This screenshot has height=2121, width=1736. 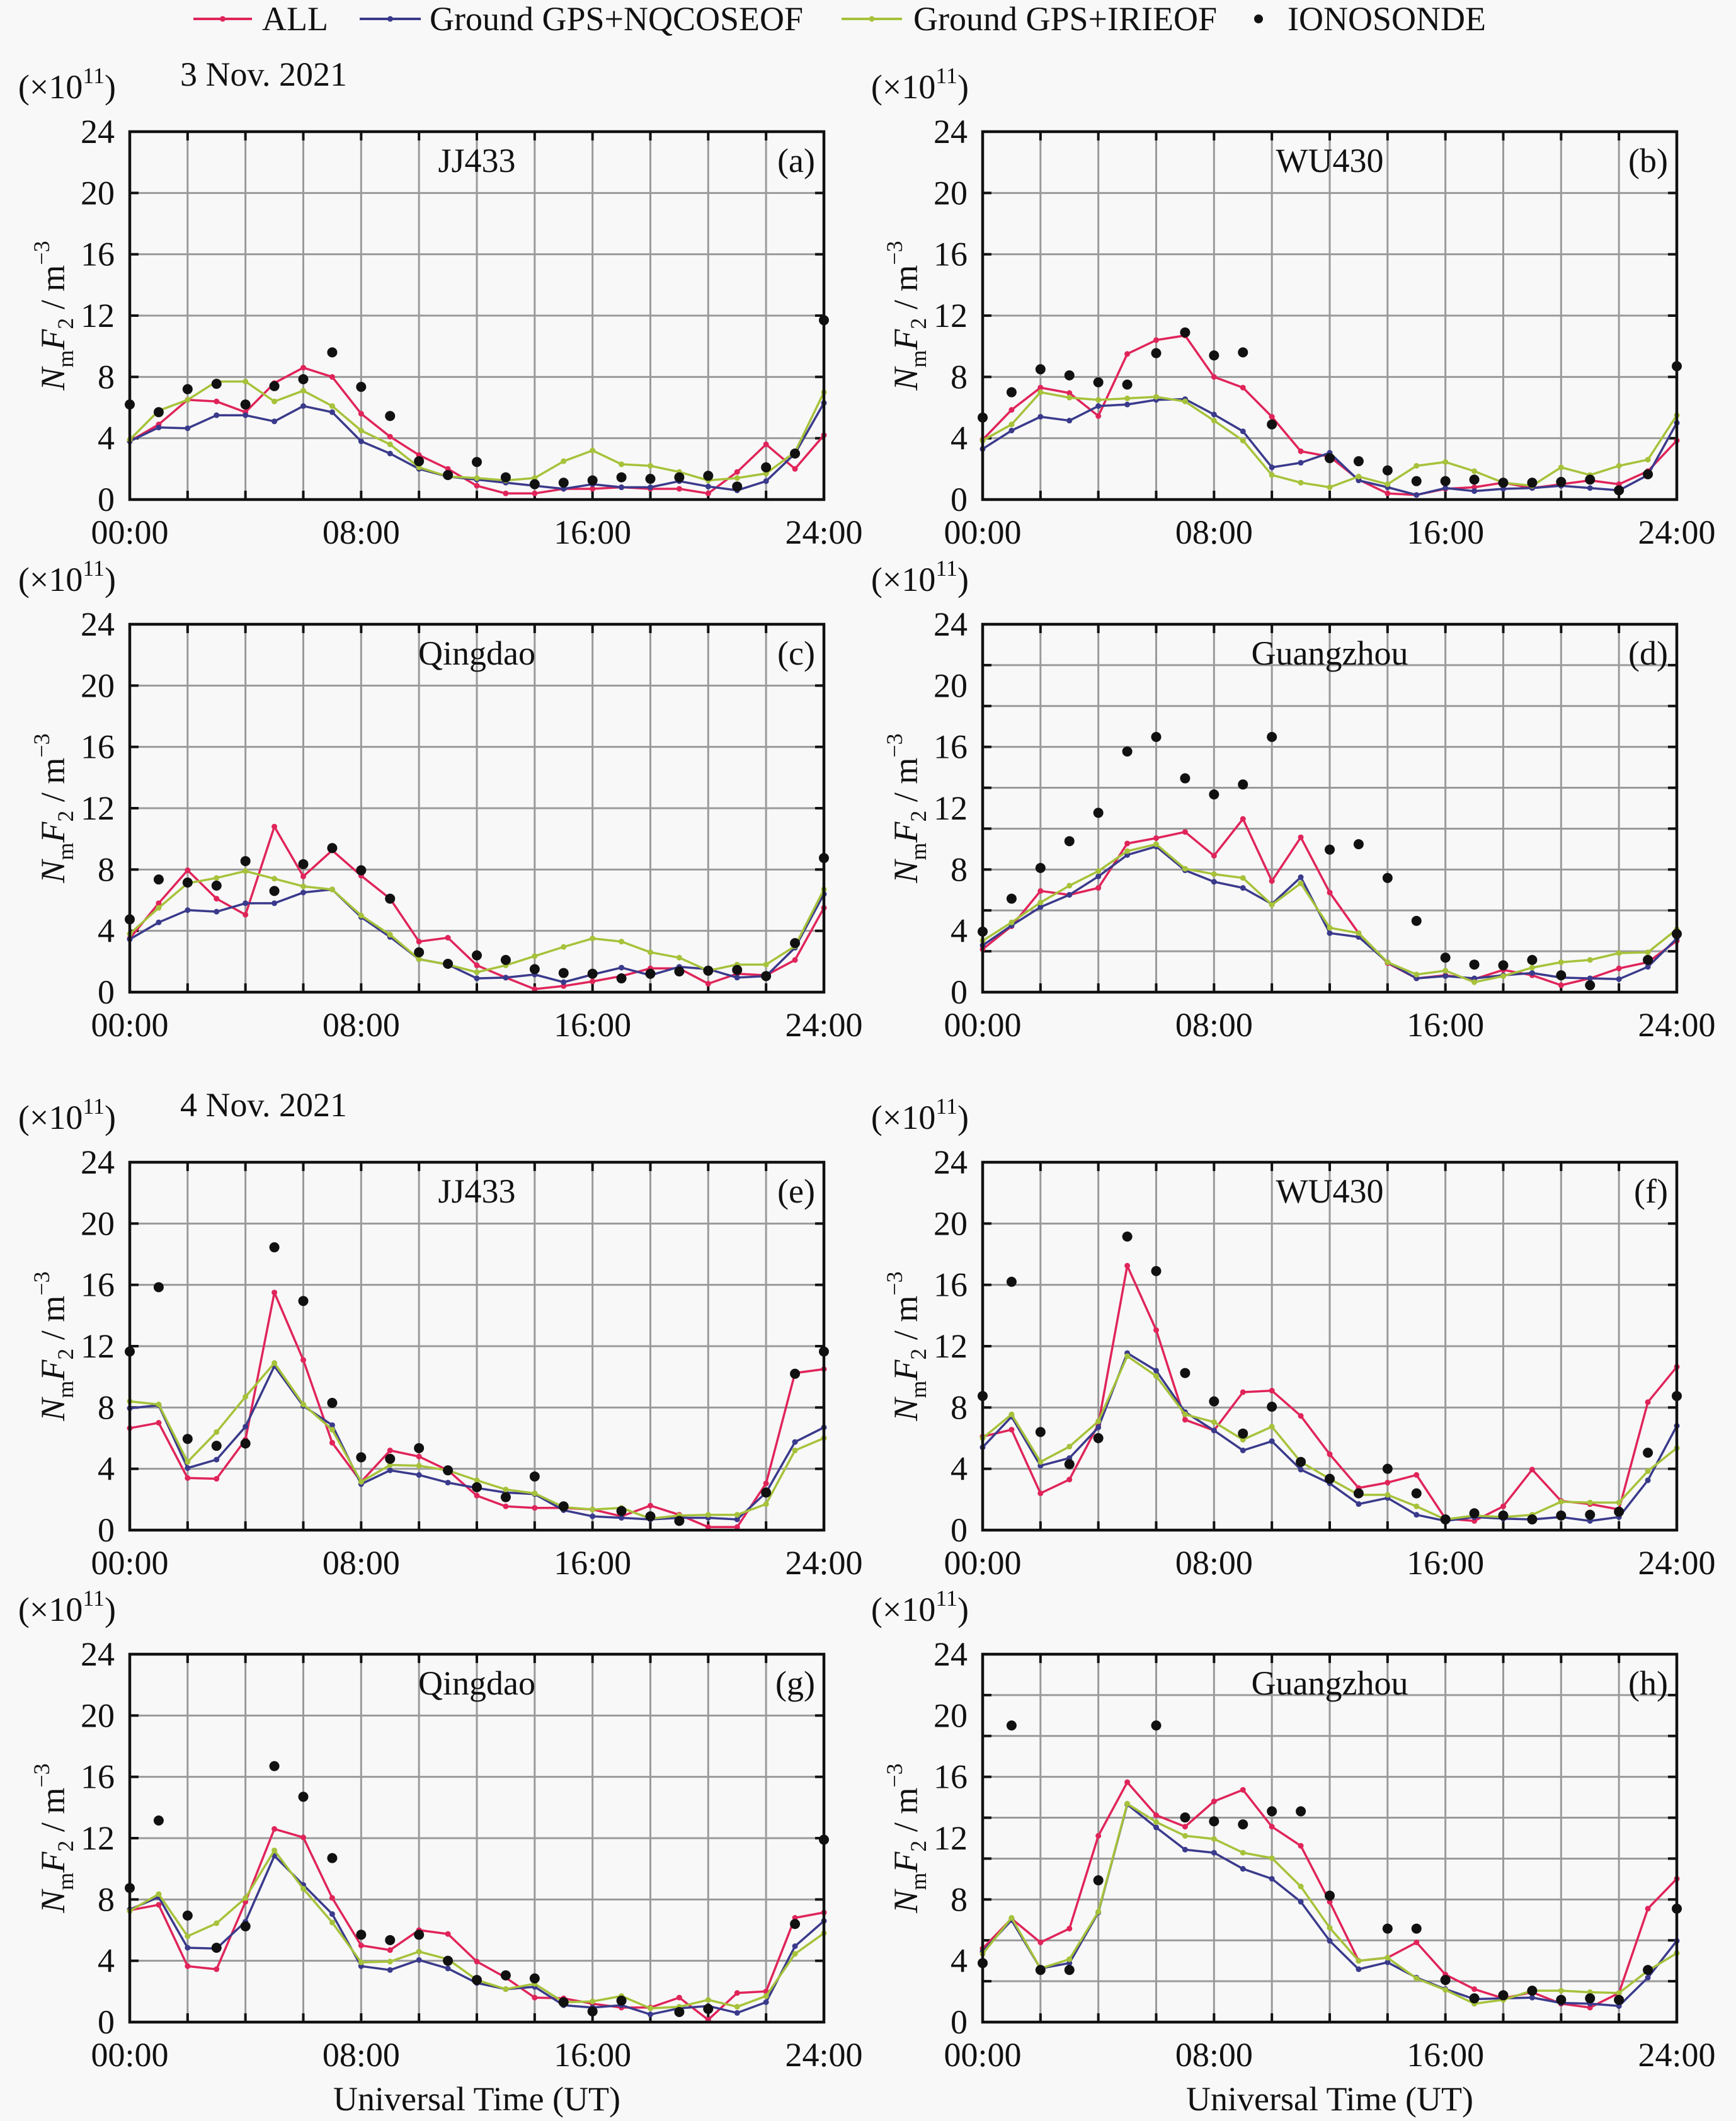 I want to click on y-tick-label: 4, so click(x=959, y=438).